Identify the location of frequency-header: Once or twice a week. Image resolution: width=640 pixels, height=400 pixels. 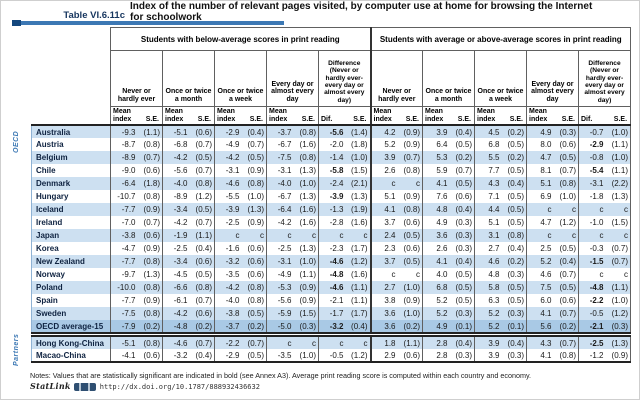
(500, 78).